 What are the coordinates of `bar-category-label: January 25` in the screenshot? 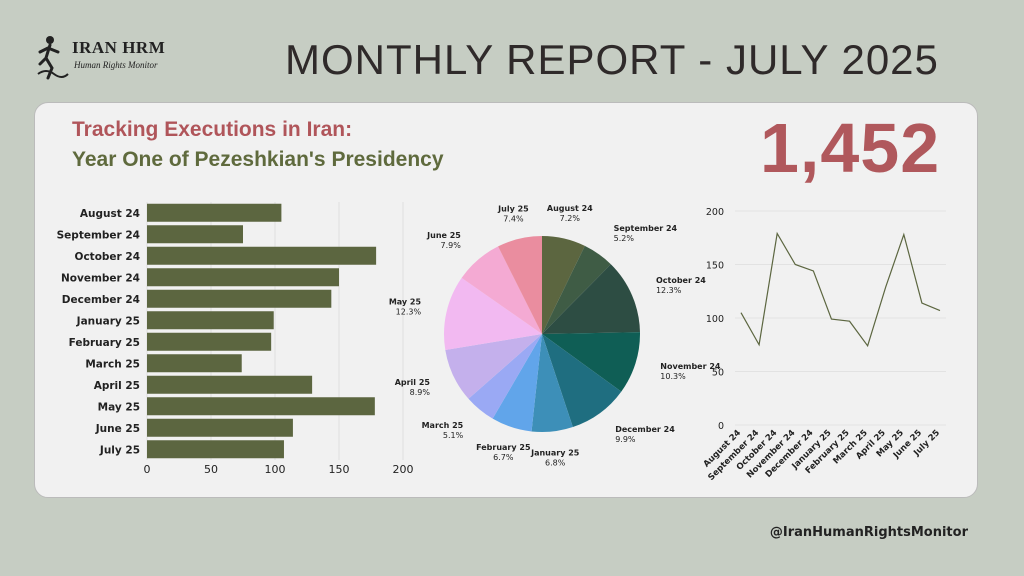 It's located at (108, 321).